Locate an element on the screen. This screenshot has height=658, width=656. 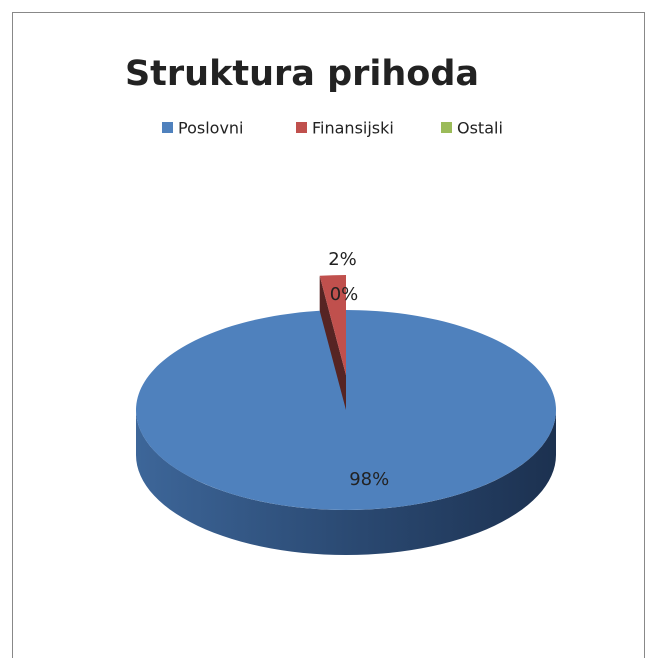
slice-side is located at coordinates (346, 482).